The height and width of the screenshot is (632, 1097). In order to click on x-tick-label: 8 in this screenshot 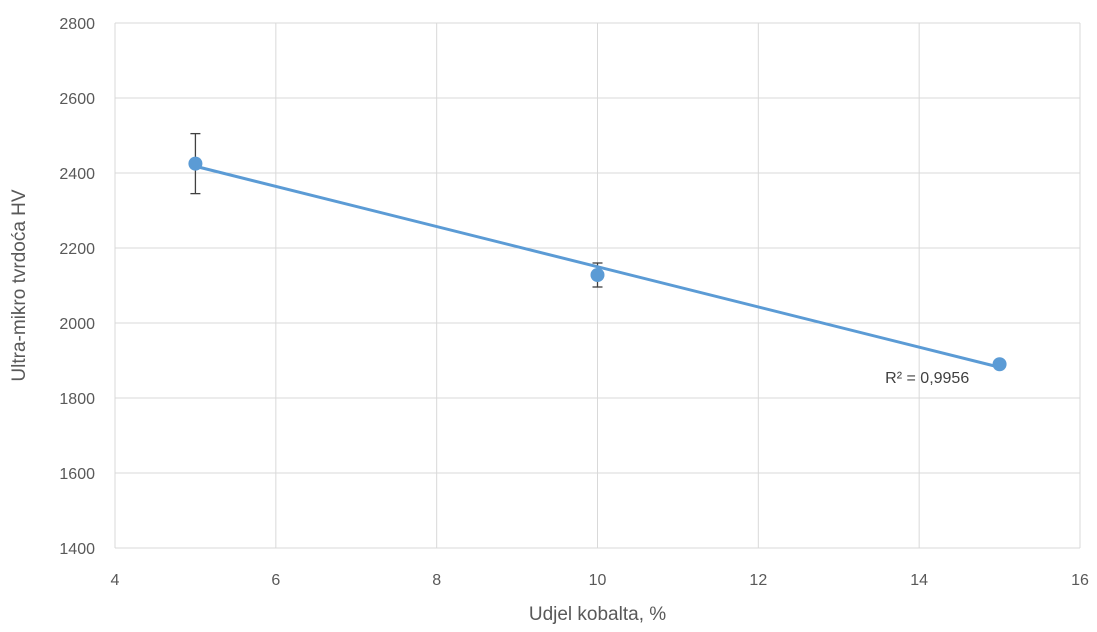, I will do `click(436, 580)`.